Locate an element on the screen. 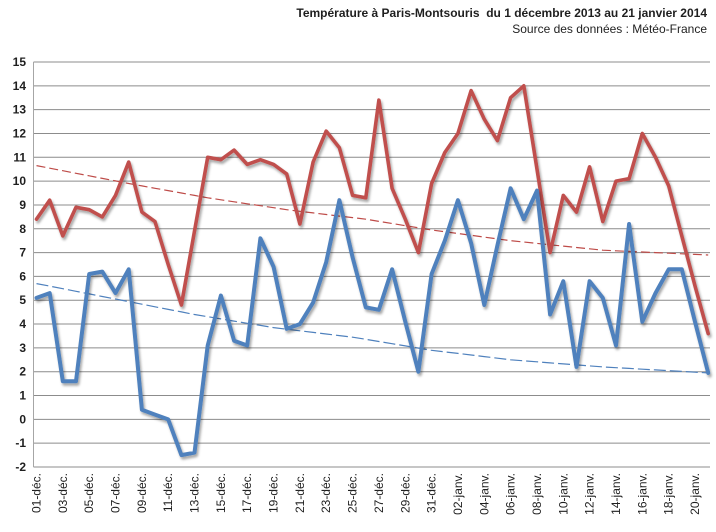  x-tick-label: 19-déc. is located at coordinates (274, 493).